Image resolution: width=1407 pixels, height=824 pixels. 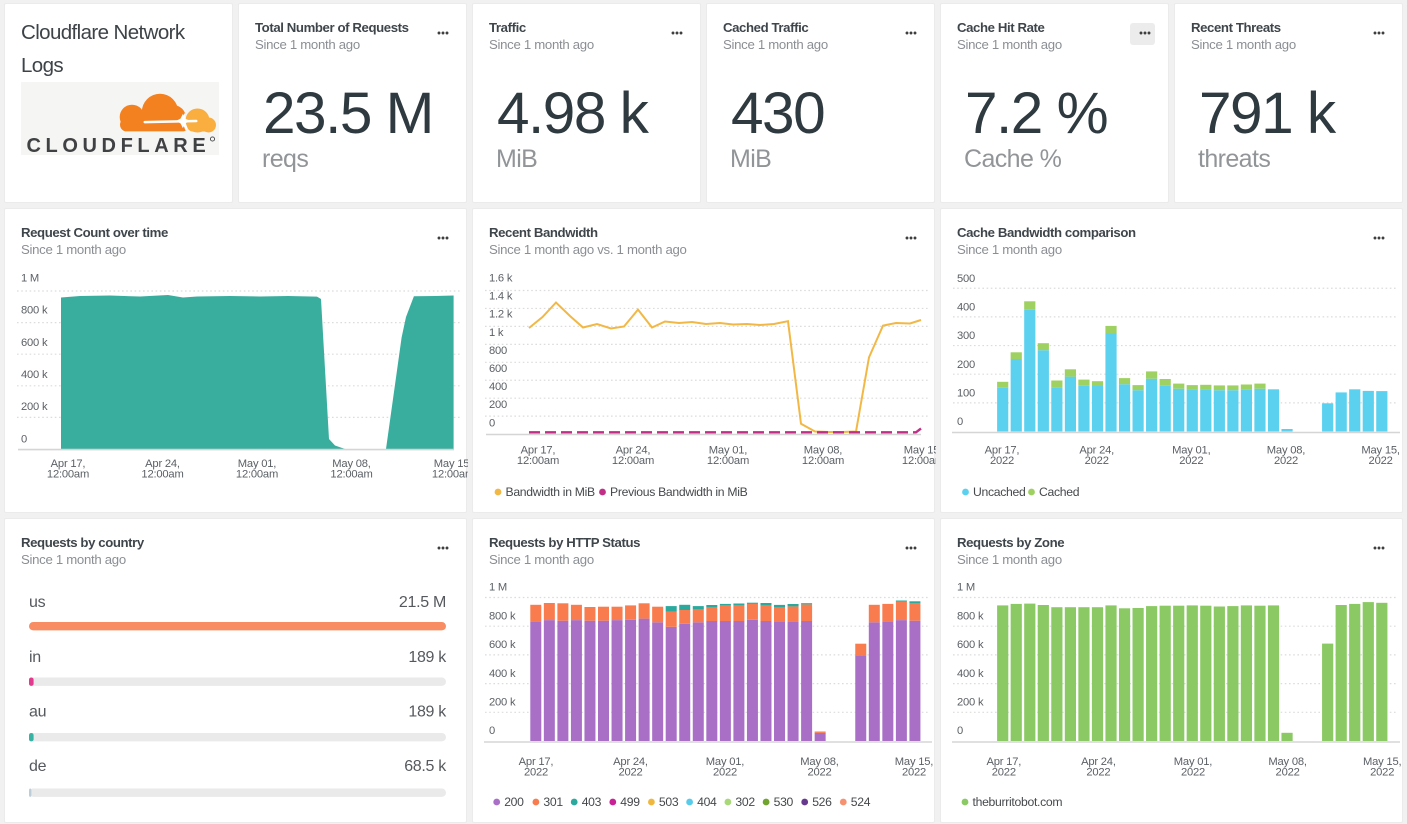 What do you see at coordinates (425, 766) in the screenshot?
I see `svg-text: 68.5 k` at bounding box center [425, 766].